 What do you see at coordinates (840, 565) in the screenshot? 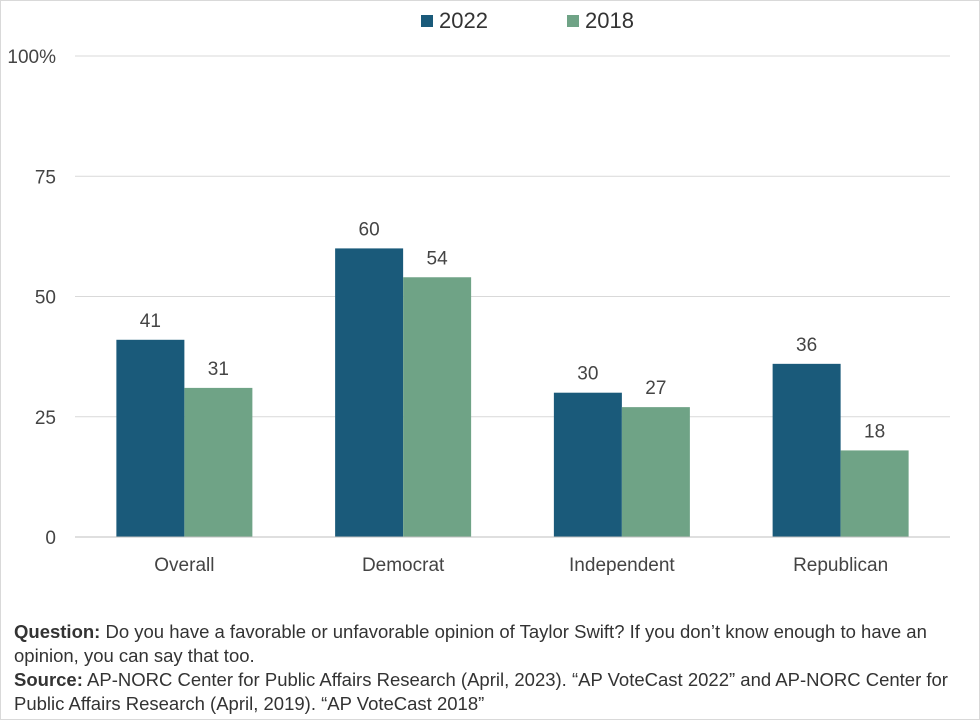
I see `x-tick-label: Republican` at bounding box center [840, 565].